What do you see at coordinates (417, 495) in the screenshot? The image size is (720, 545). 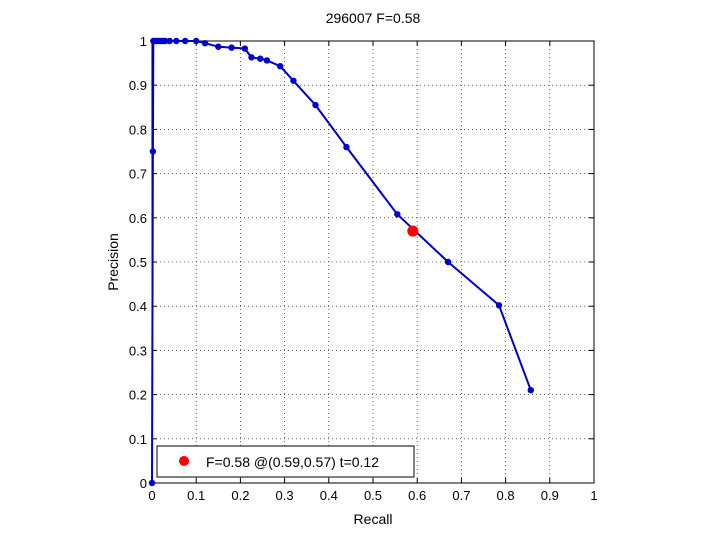 I see `x-tick-label: 0.6` at bounding box center [417, 495].